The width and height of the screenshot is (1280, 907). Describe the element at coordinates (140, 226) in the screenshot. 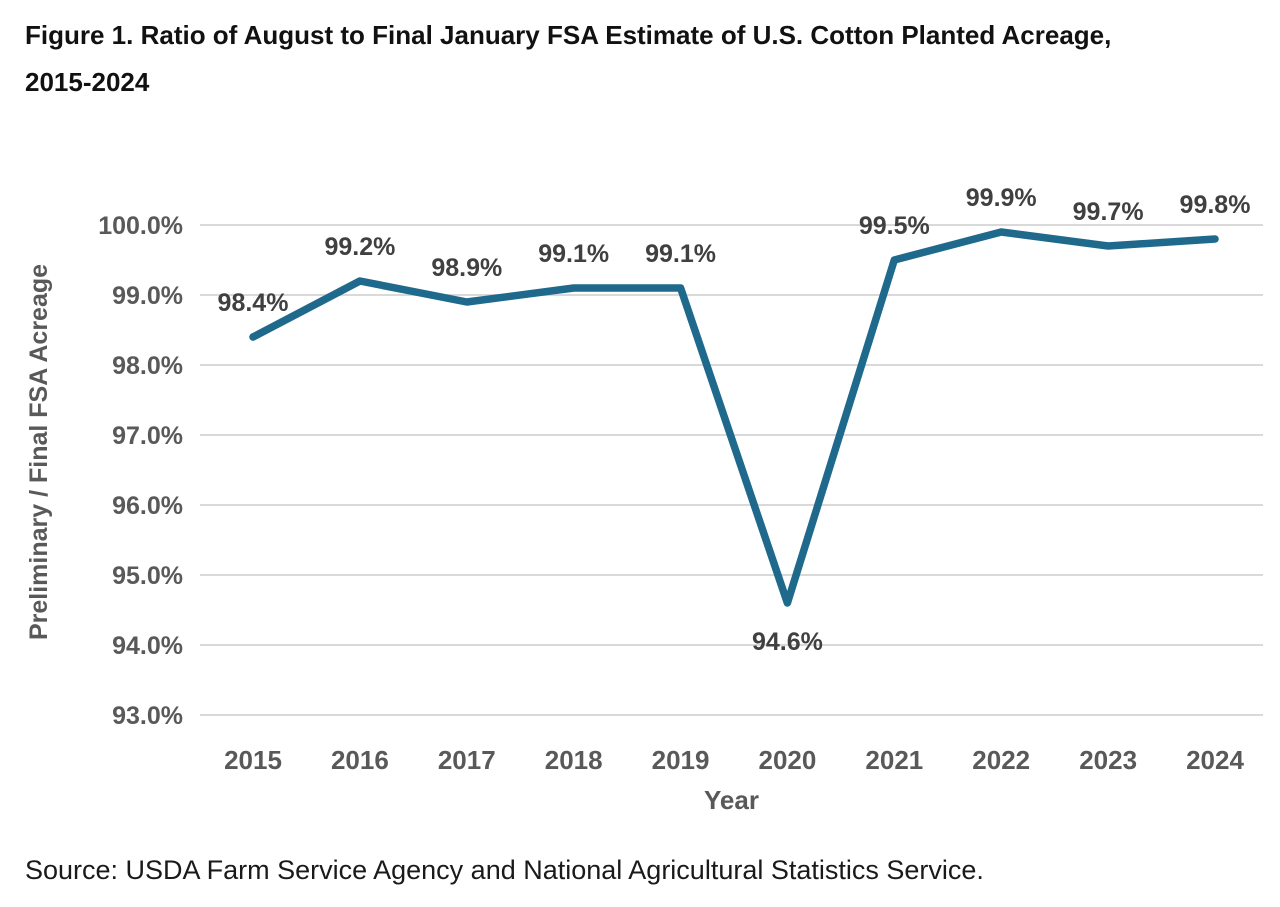

I see `y-tick-label: 100.0%` at that location.